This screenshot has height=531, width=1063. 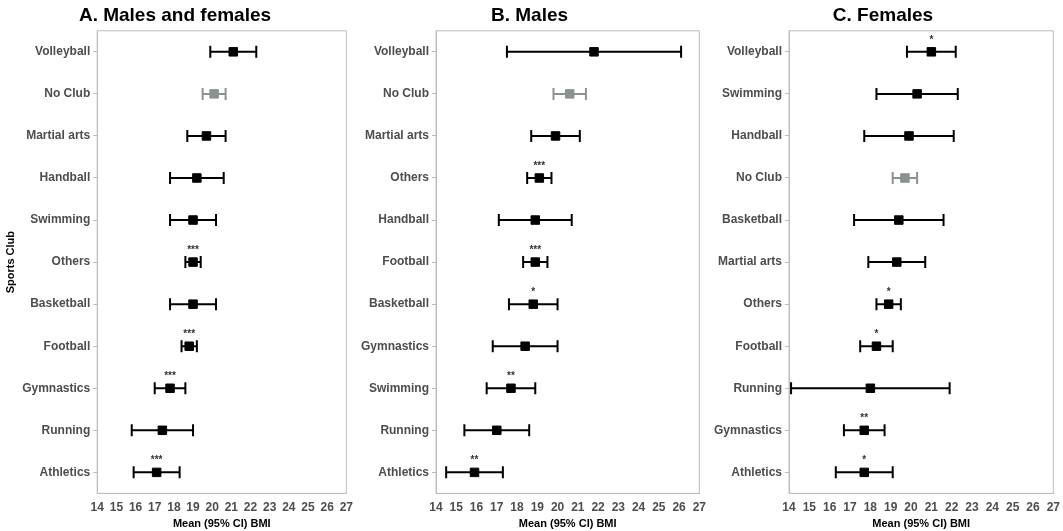 I want to click on chart-title: C. Females, so click(x=883, y=14).